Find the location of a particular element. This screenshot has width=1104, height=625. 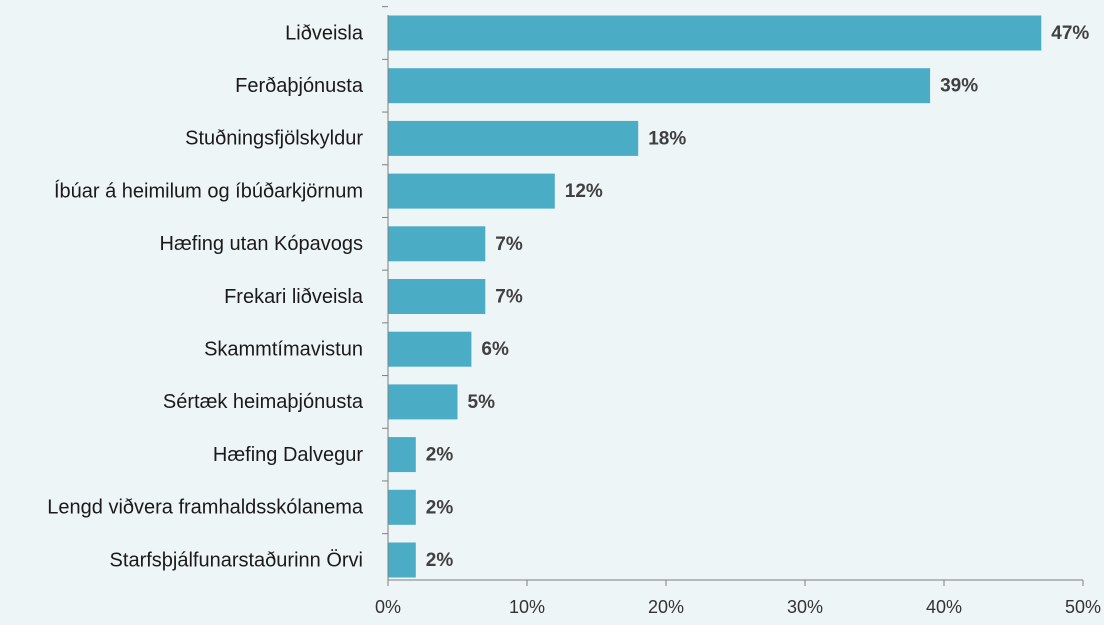

y-tick-label: Starfsþjálfunarstaðurinn Örvi is located at coordinates (236, 560).